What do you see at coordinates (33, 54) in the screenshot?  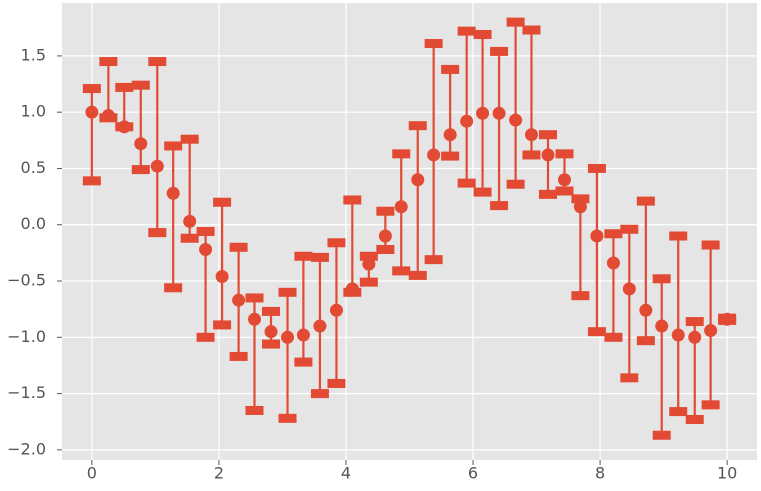 I see `y-tick-label: 1.5` at bounding box center [33, 54].